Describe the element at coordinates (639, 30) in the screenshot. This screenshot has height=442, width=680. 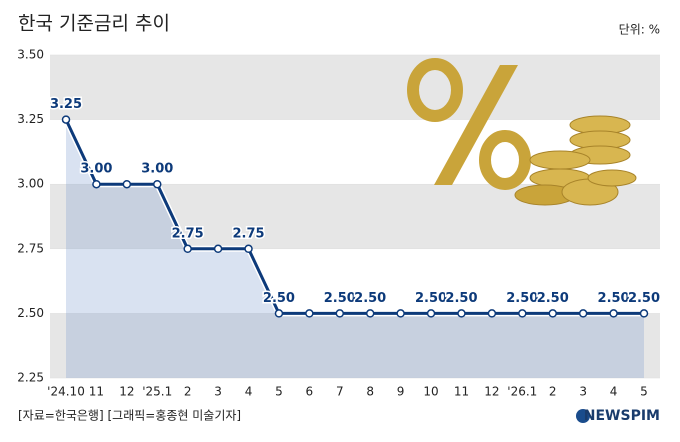
I see `unit-label: 단위: %` at that location.